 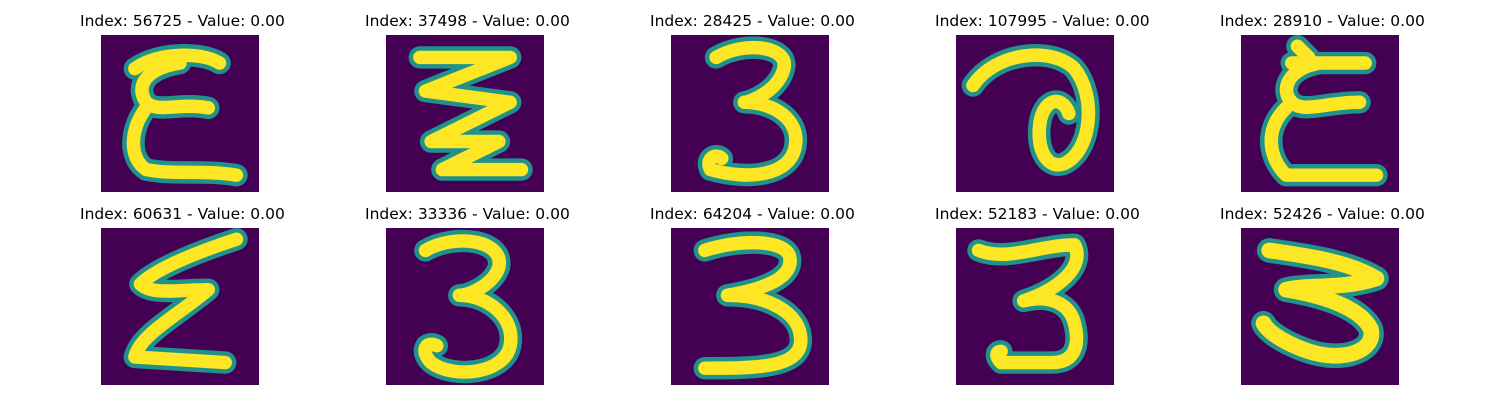 I want to click on panel-2: Index: 37498 - Value: 0.00, so click(x=467, y=107).